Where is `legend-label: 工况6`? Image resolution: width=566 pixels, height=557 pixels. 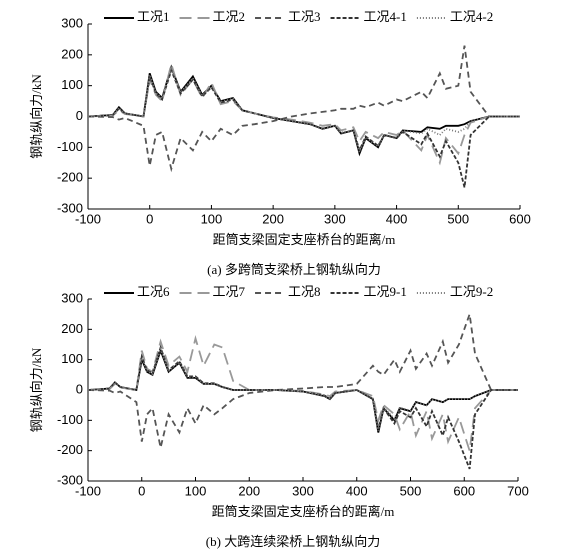 legend-label: 工况6 is located at coordinates (153, 291).